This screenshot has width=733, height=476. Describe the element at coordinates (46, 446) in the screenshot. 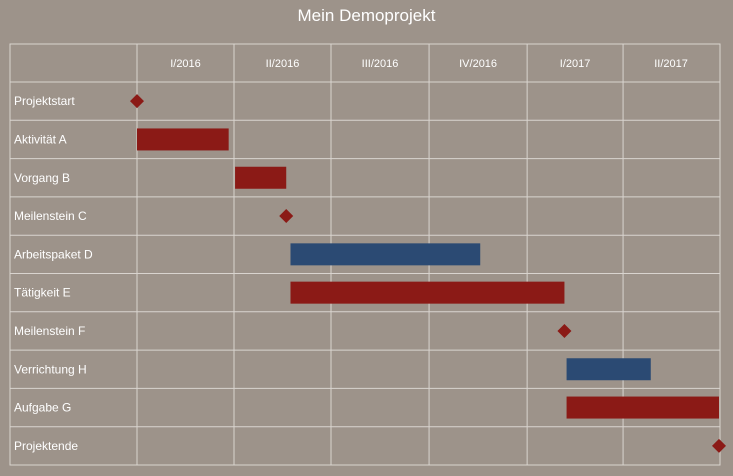

I see `row-label: Projektende` at that location.